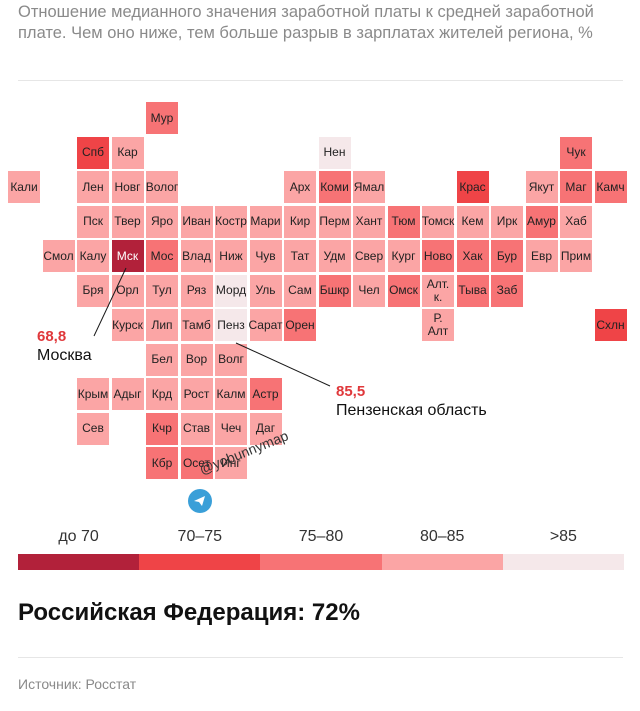  I want to click on region-cell: Омск, so click(403, 290).